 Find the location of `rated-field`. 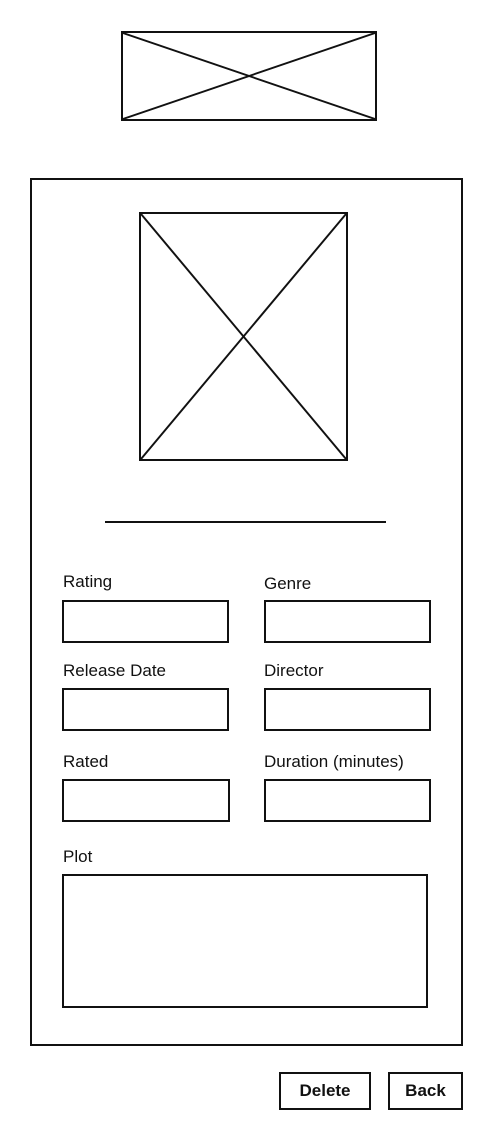

rated-field is located at coordinates (146, 800).